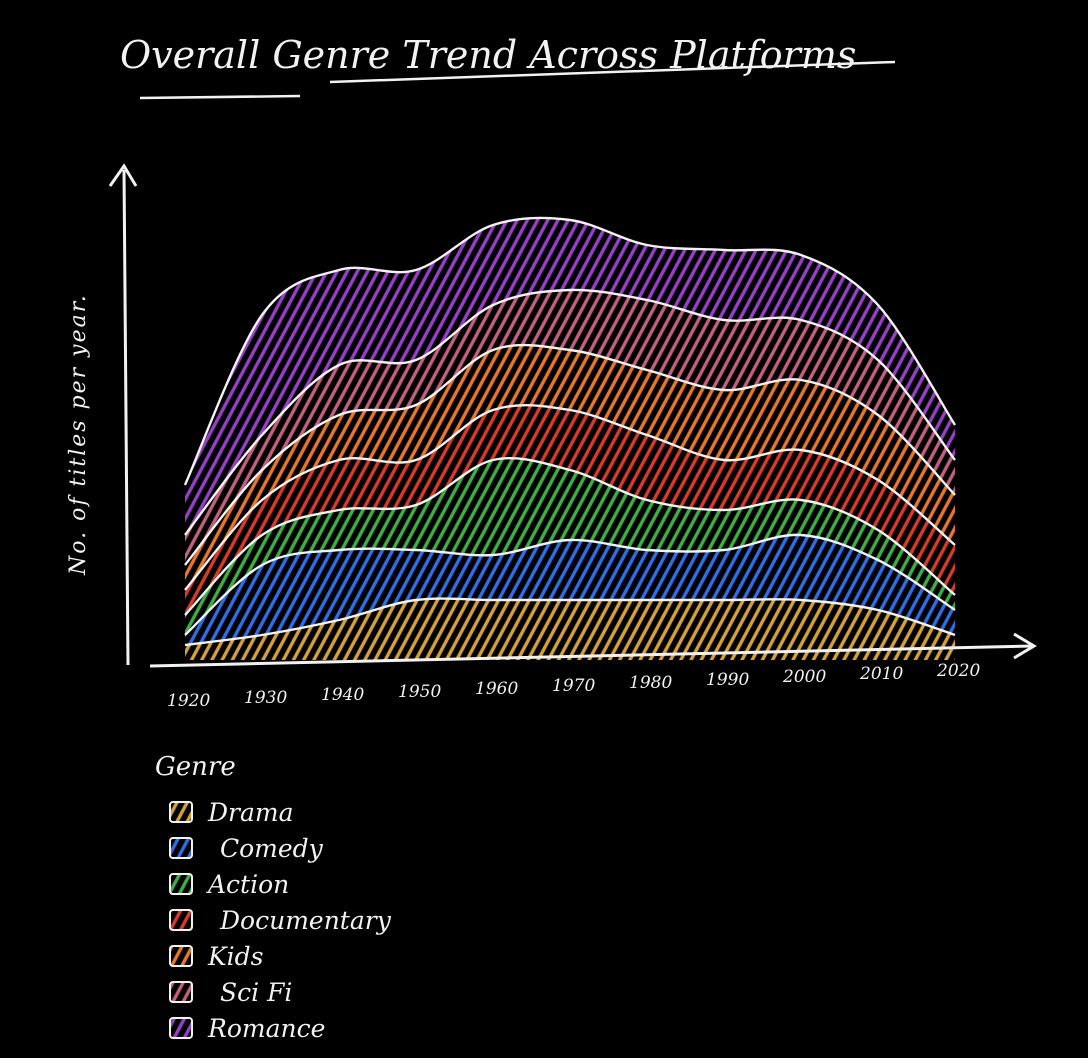  Describe the element at coordinates (181, 848) in the screenshot. I see `legend-swatch-comedy` at that location.